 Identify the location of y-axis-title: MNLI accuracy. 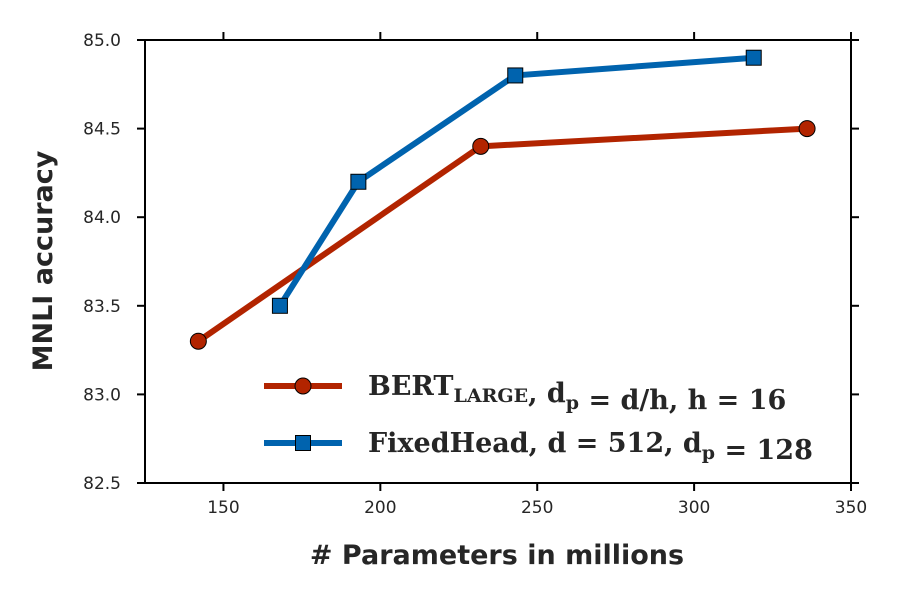
(43, 260).